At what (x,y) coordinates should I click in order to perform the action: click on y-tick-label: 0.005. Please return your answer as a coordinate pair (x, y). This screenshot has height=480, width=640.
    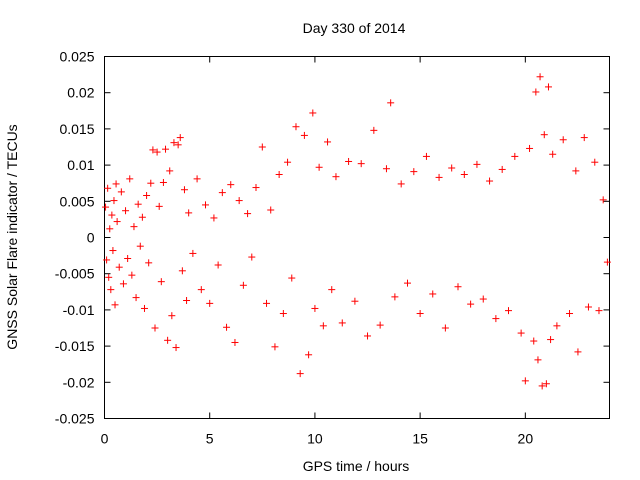
    Looking at the image, I should click on (76, 201).